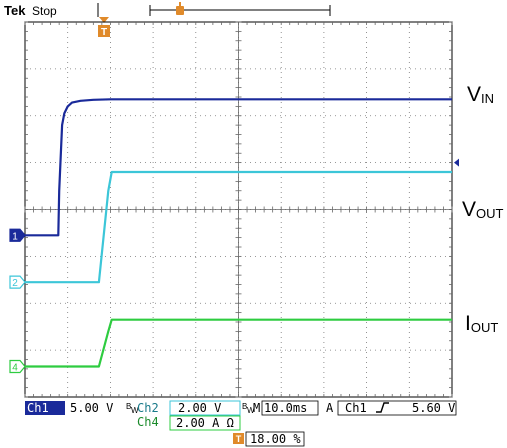  I want to click on ch1-label: Ch1, so click(38, 408).